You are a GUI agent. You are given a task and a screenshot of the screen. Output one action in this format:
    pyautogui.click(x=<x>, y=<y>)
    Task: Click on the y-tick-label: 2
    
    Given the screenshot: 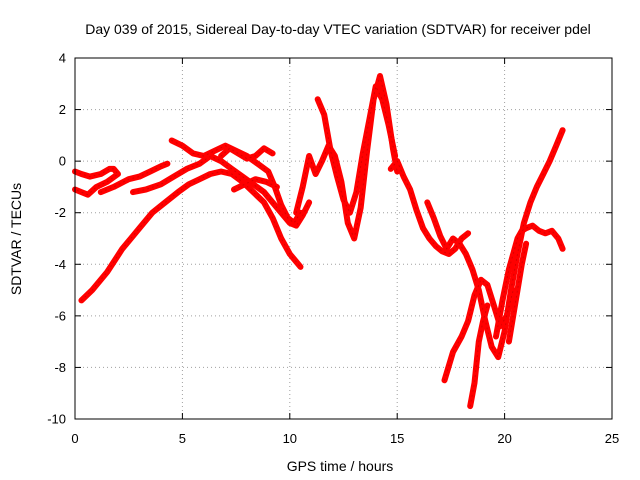 What is the action you would take?
    pyautogui.click(x=62, y=109)
    